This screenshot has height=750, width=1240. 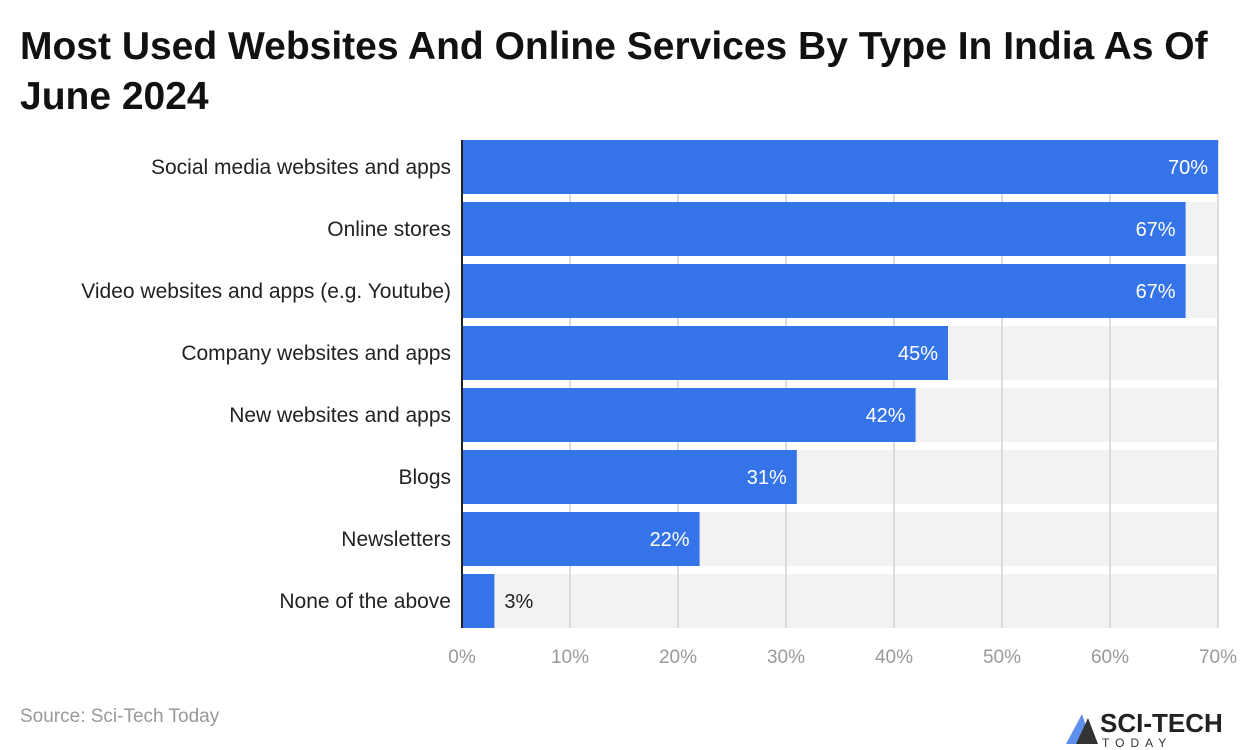 What do you see at coordinates (424, 477) in the screenshot?
I see `category-label: Blogs` at bounding box center [424, 477].